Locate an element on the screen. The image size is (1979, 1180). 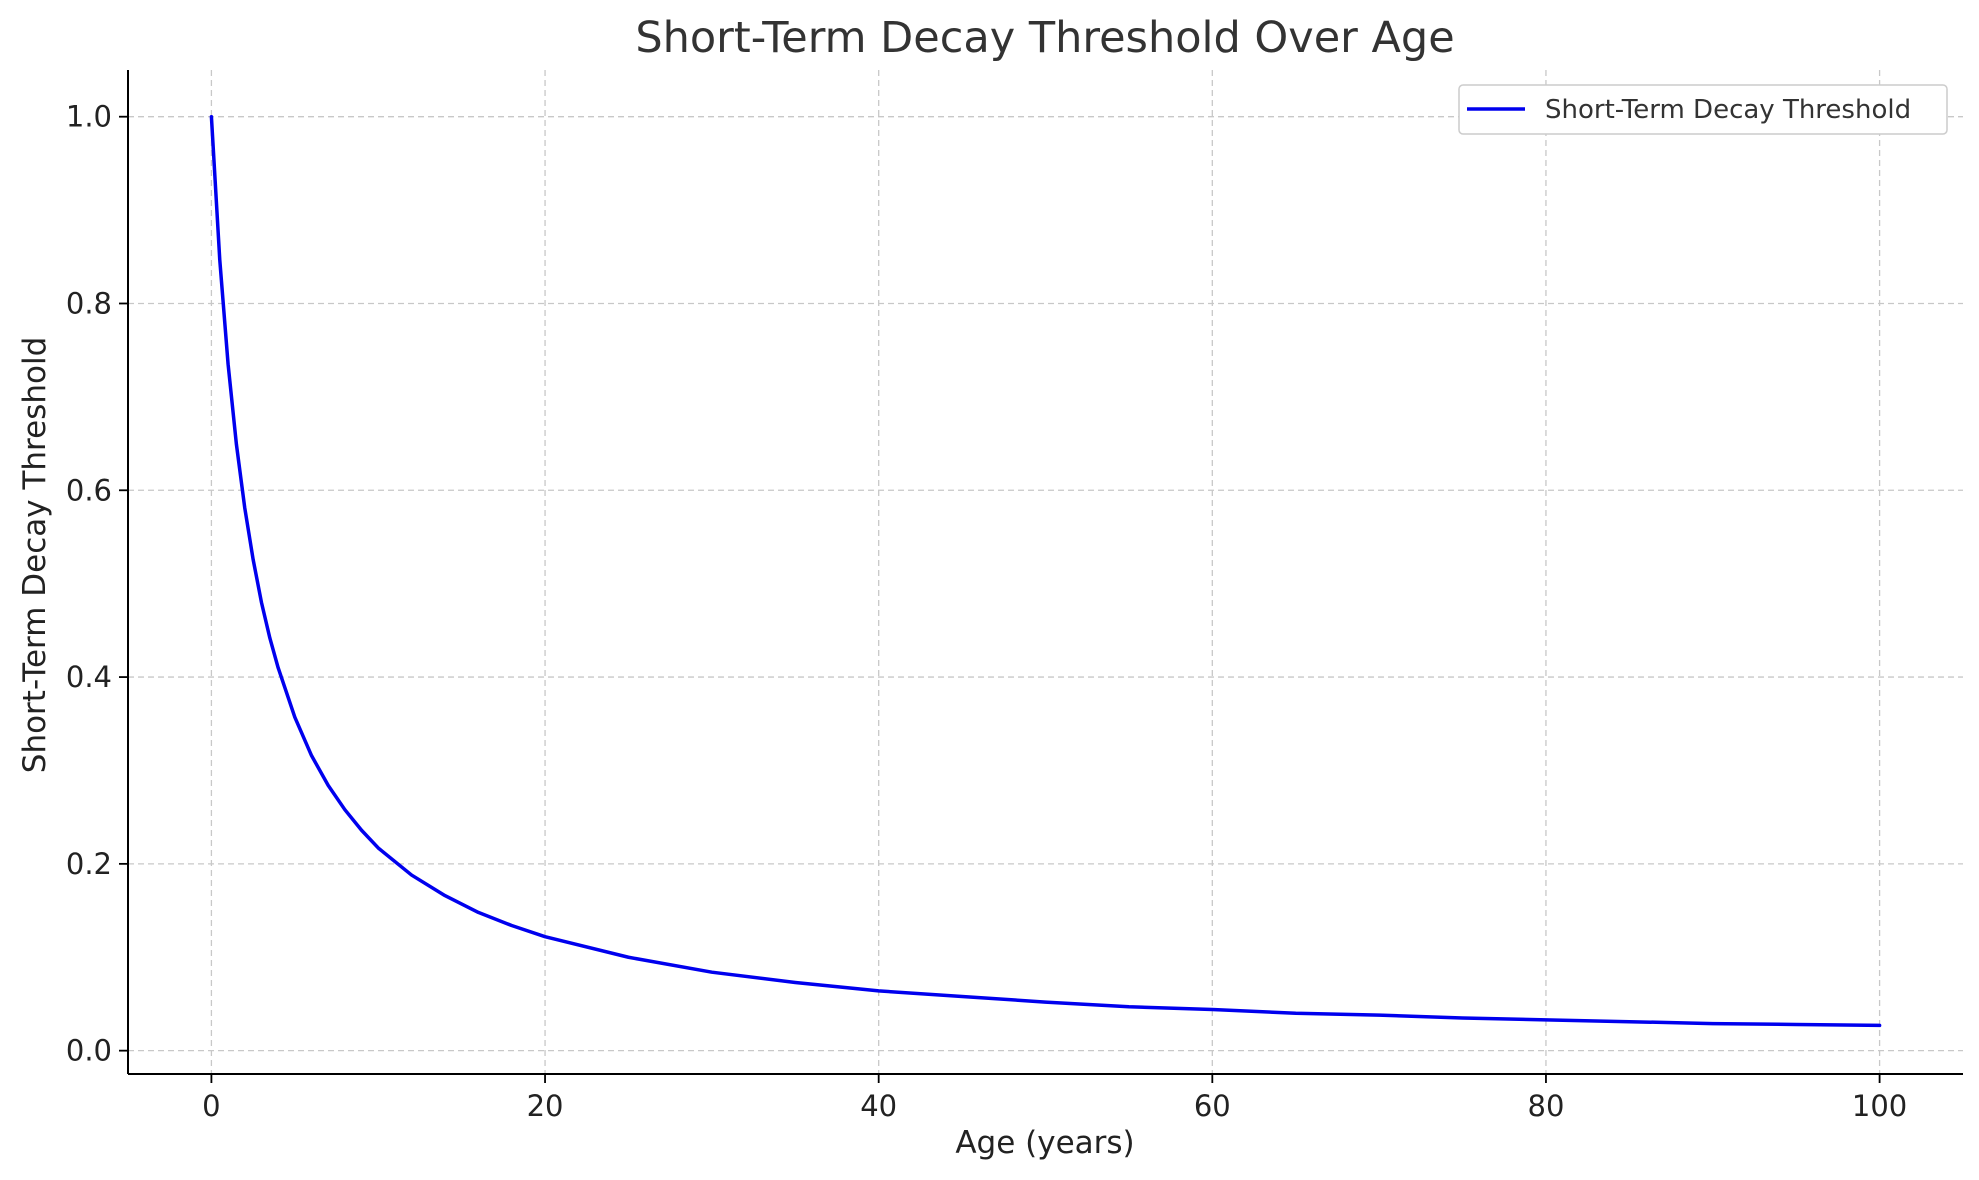
legend-box is located at coordinates (1703, 109).